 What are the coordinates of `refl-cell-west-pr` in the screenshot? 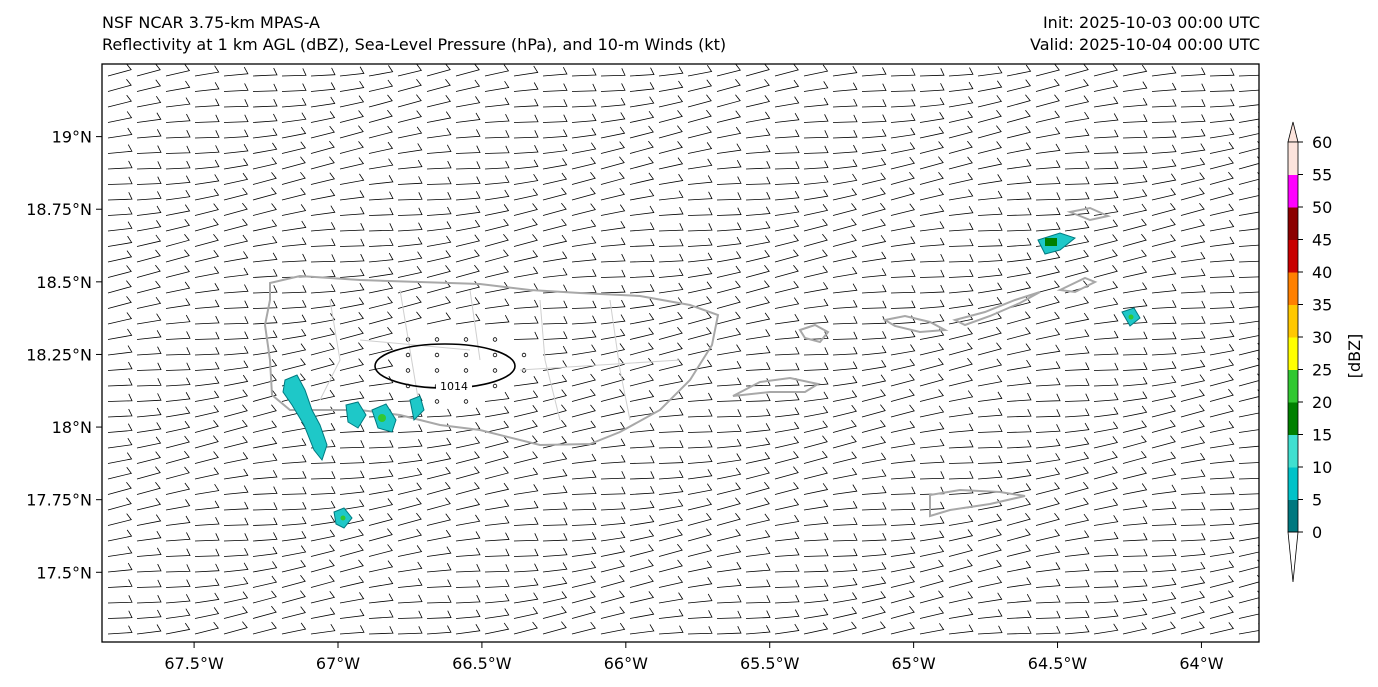 It's located at (305, 418).